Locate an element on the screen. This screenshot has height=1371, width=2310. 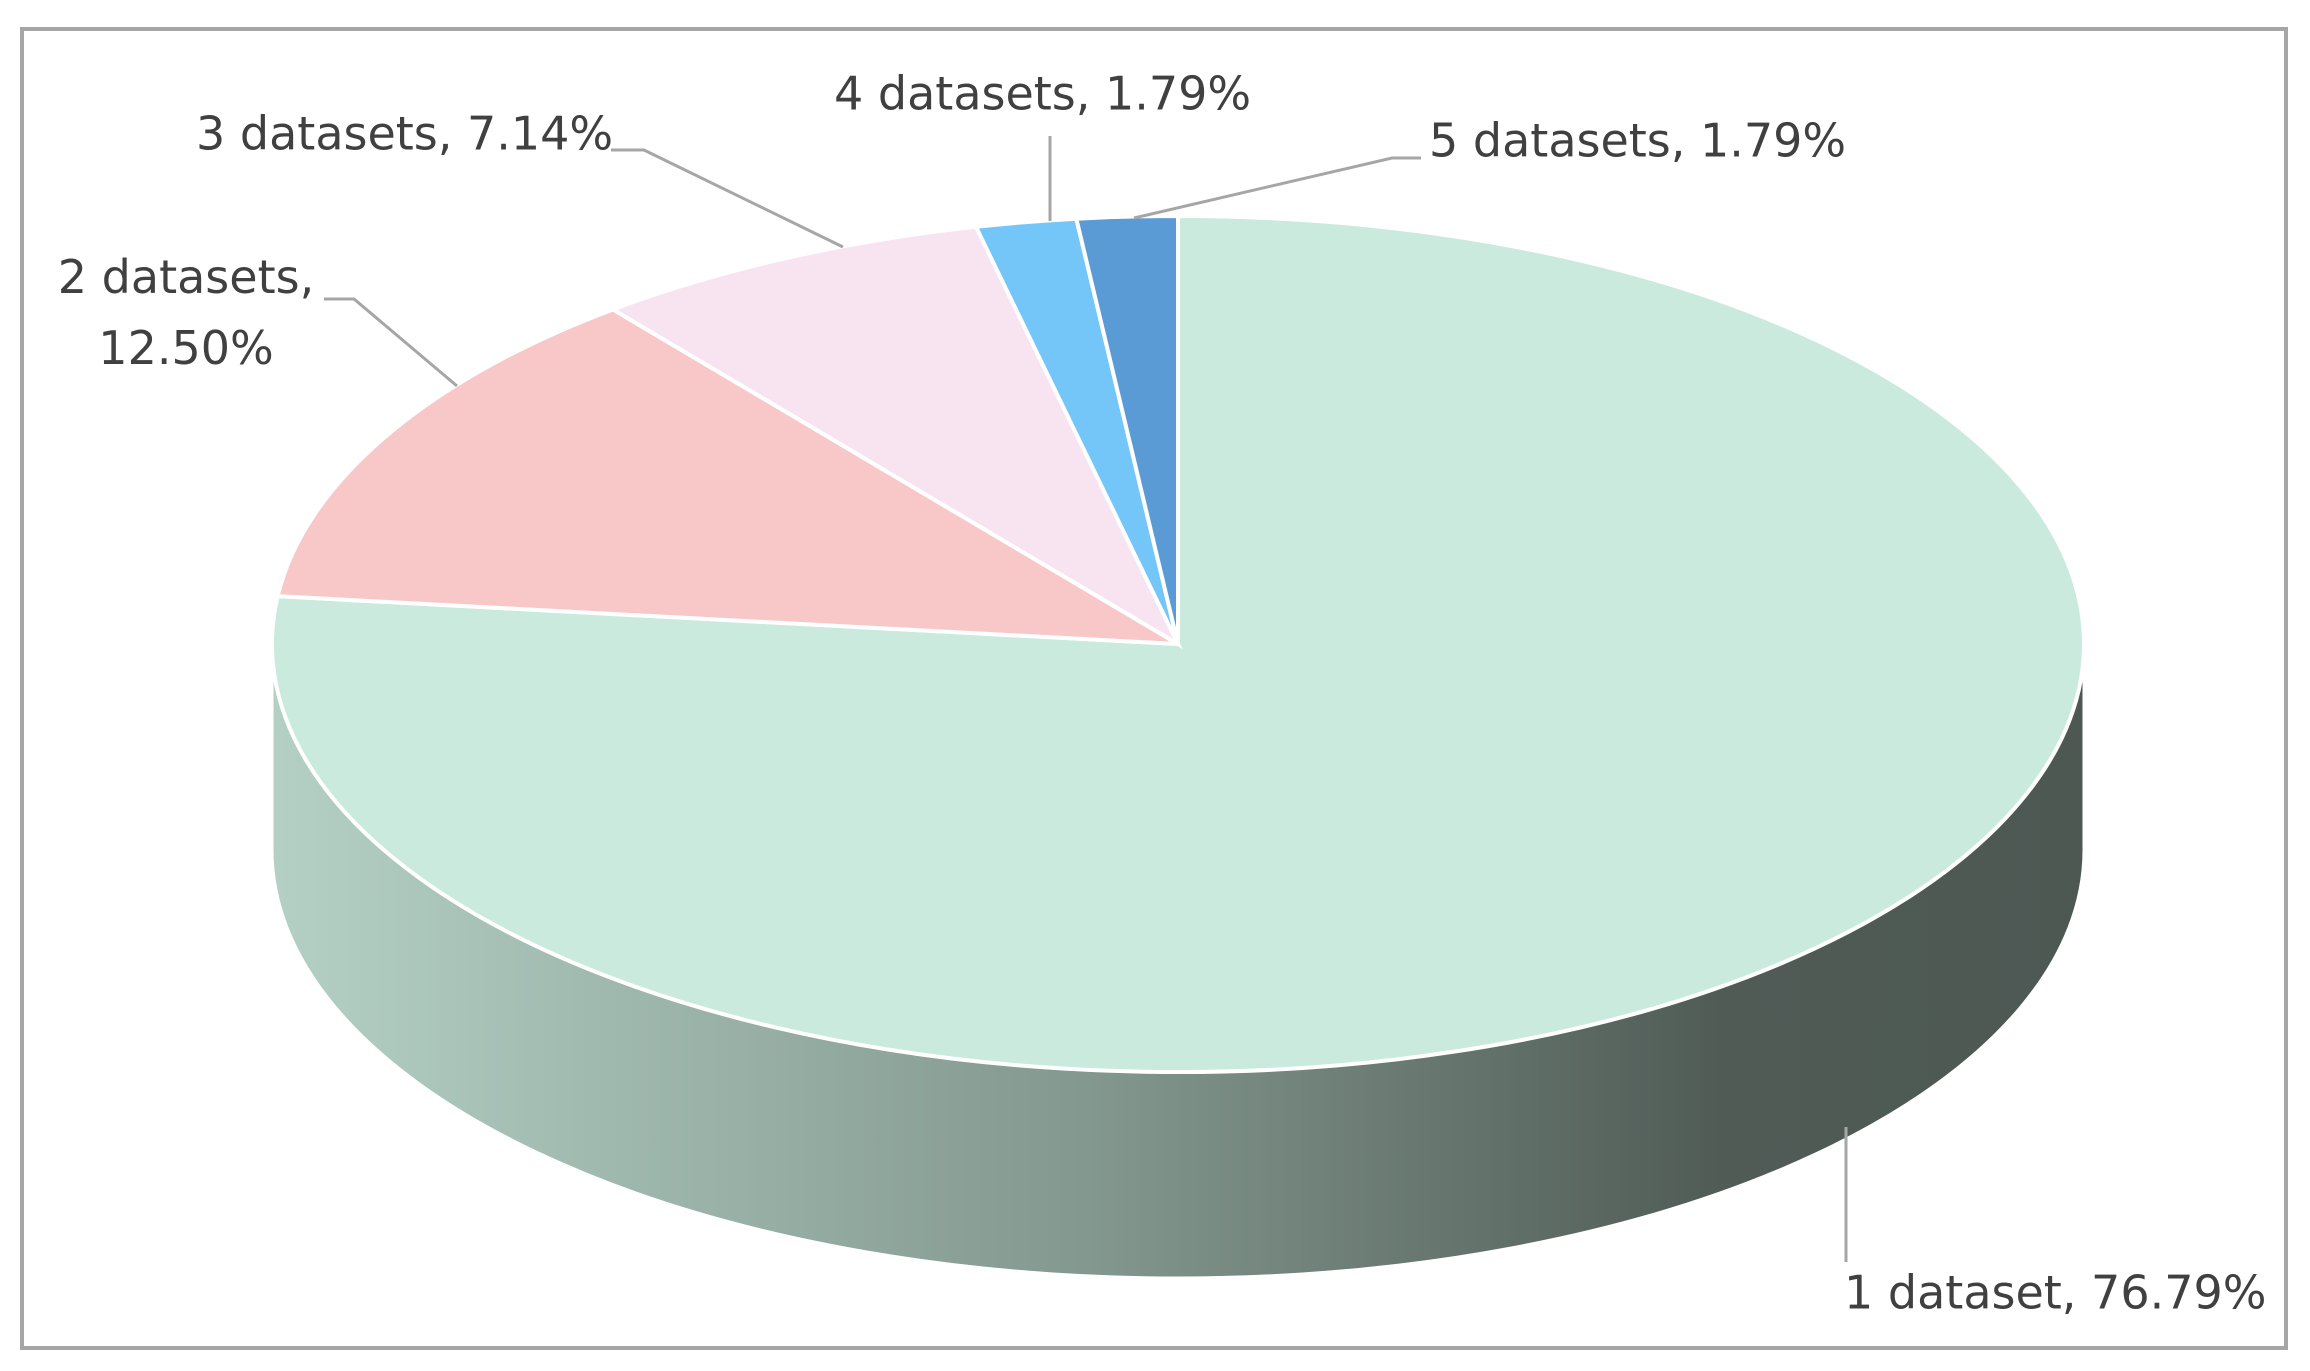
data-label: 5 datasets, 1.79% is located at coordinates (1637, 141).